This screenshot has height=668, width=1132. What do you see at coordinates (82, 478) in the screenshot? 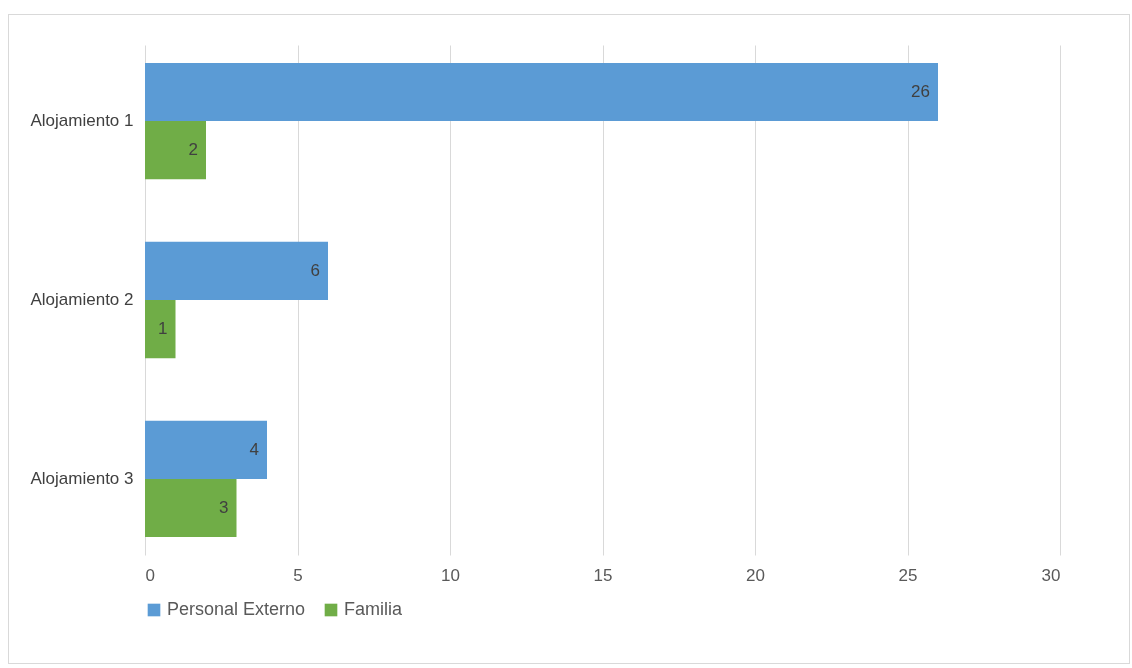
I see `y-tick-label: Alojamiento 3` at bounding box center [82, 478].